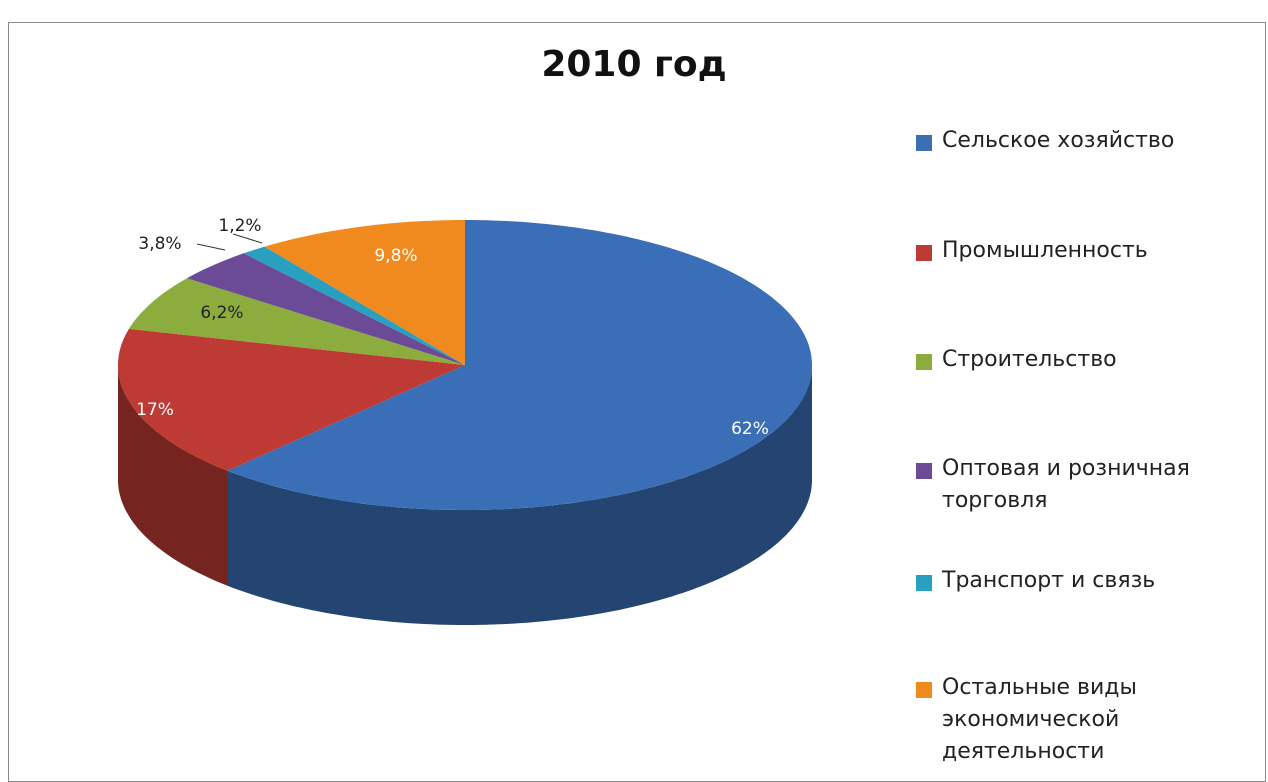 The height and width of the screenshot is (782, 1268). I want to click on legend-label: Промышленность, so click(1045, 250).